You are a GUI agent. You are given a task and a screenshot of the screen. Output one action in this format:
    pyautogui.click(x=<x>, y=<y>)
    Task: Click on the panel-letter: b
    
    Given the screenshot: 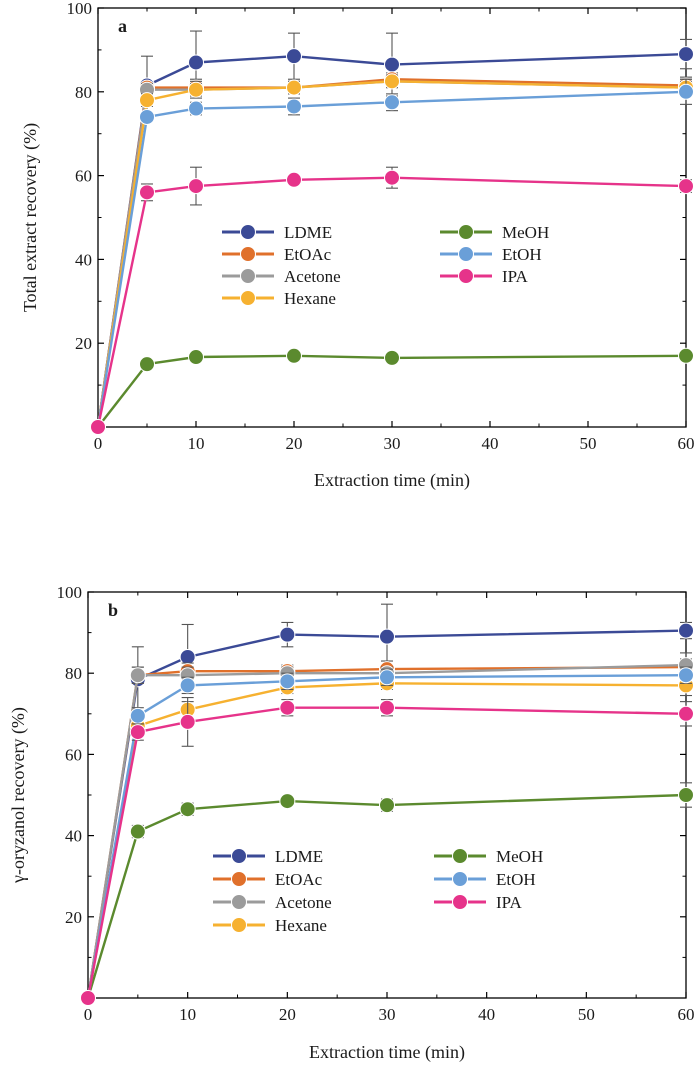 What is the action you would take?
    pyautogui.click(x=113, y=610)
    